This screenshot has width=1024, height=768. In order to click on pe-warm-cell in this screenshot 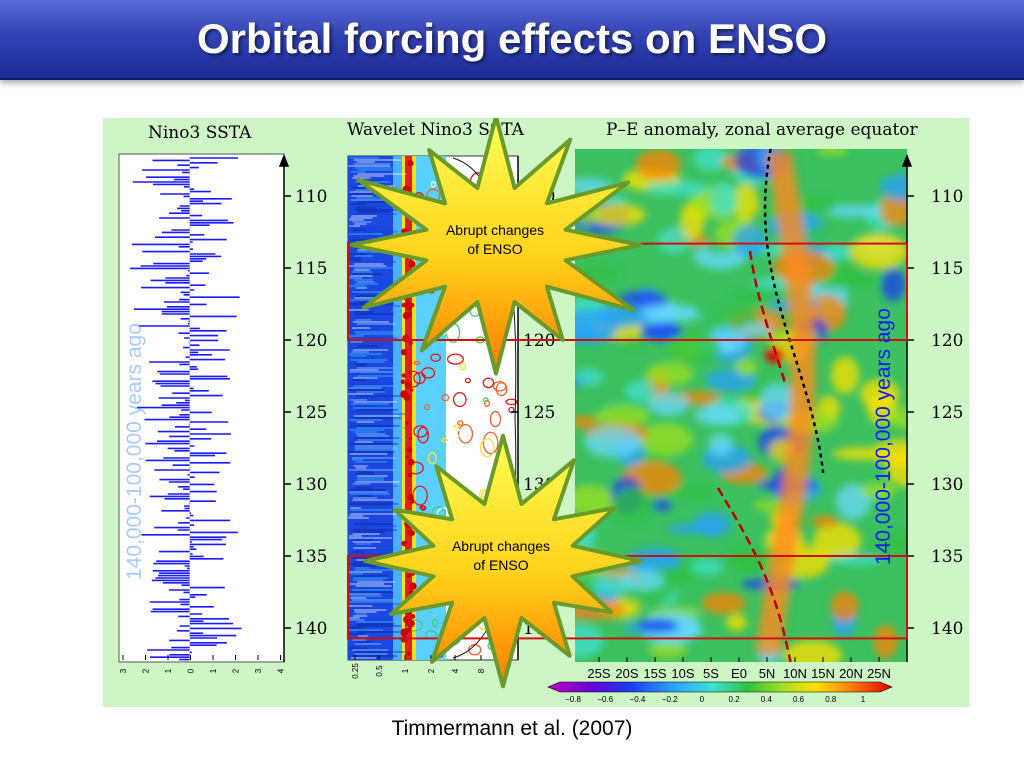, I will do `click(769, 648)`.